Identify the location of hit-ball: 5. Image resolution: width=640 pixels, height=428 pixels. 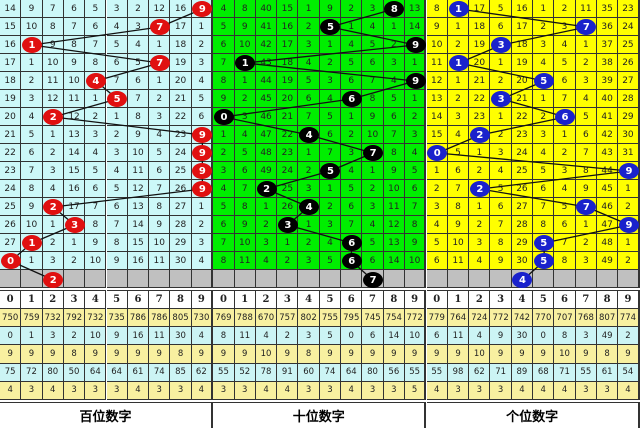
(543, 81).